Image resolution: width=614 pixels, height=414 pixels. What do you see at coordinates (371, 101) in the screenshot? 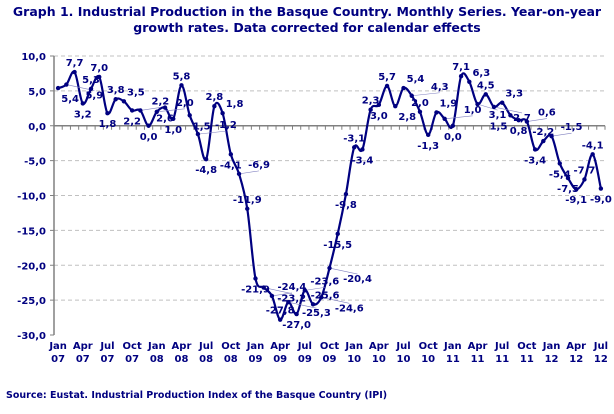
I see `data-label: 2,3` at bounding box center [371, 101].